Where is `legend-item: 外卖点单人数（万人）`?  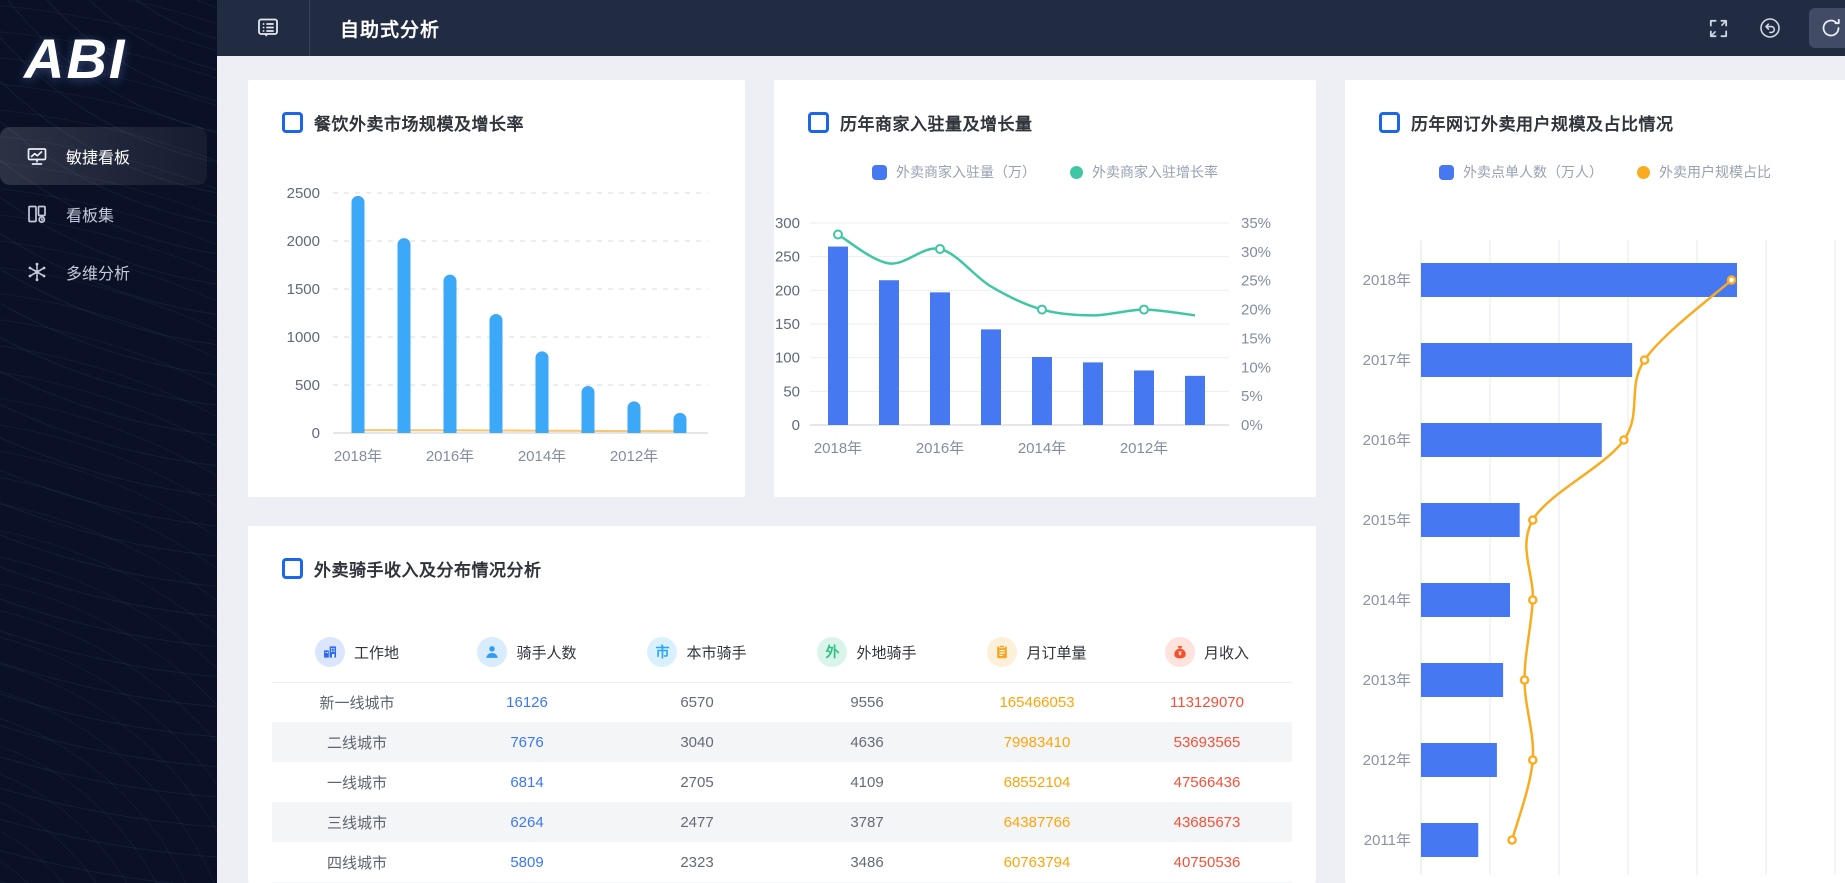
legend-item: 外卖点单人数（万人） is located at coordinates (1521, 172).